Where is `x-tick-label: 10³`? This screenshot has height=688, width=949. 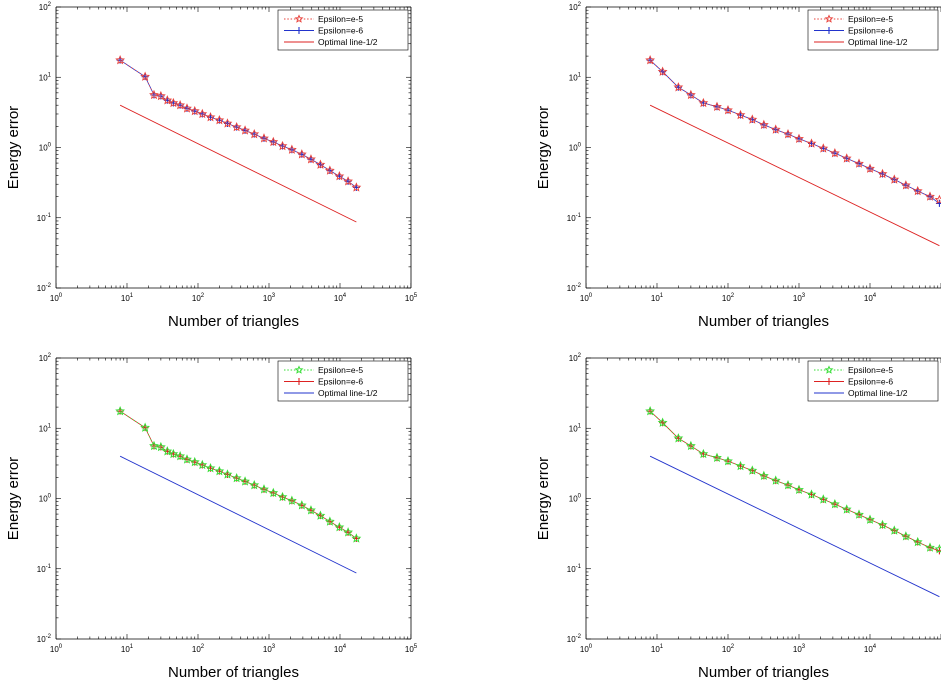
x-tick-label: 10³ is located at coordinates (799, 649).